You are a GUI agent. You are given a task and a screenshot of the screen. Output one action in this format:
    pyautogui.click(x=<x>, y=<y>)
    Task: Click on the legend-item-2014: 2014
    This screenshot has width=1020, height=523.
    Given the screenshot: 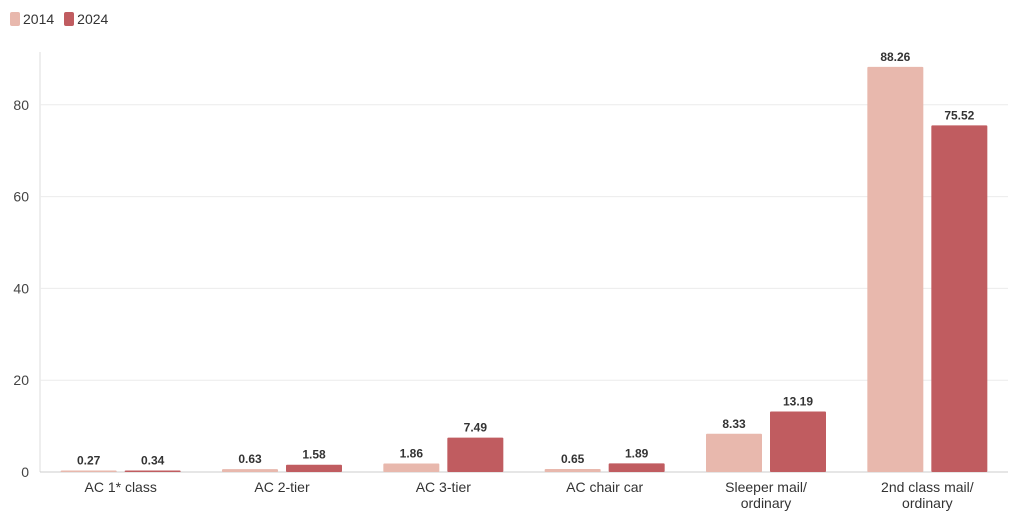 What is the action you would take?
    pyautogui.click(x=32, y=19)
    